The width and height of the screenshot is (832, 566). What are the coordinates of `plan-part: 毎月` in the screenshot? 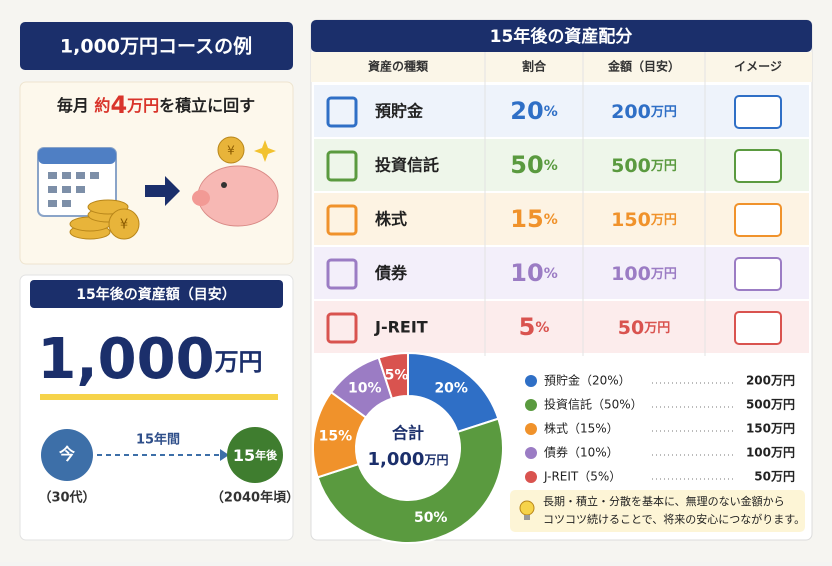 It's located at (73, 105).